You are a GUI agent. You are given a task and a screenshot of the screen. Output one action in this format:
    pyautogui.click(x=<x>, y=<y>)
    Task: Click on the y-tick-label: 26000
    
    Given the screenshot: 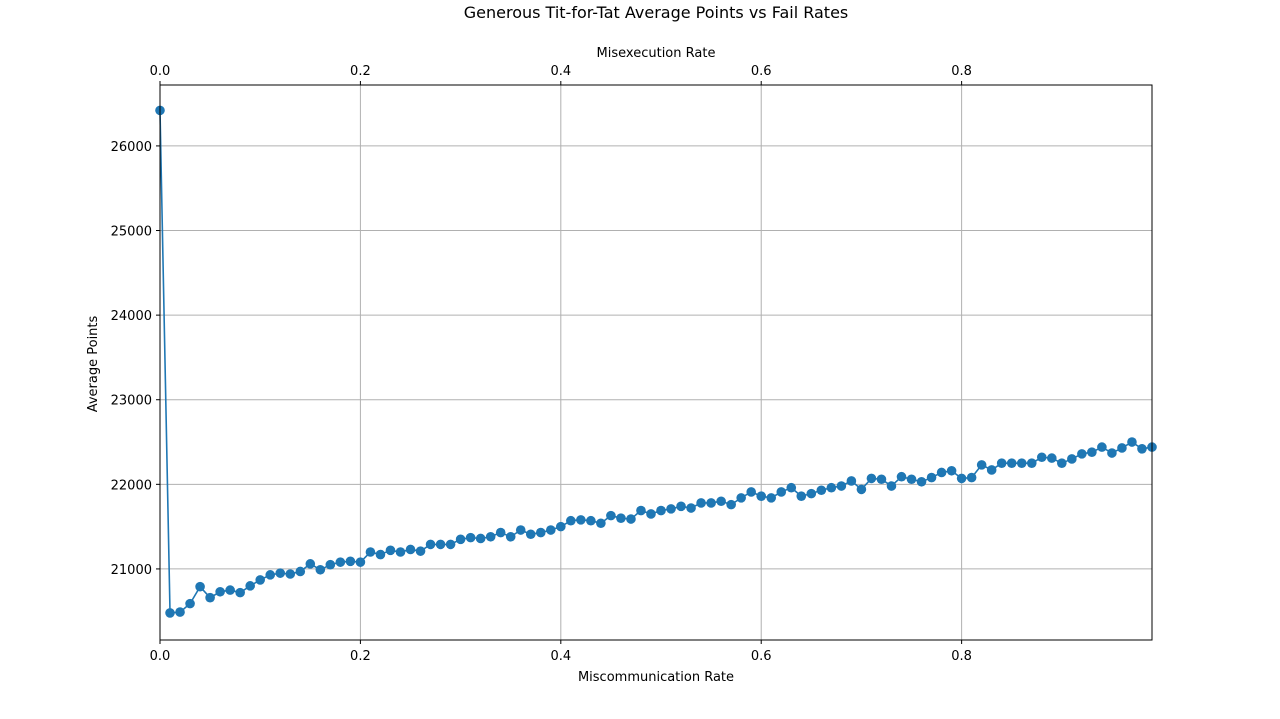 What is the action you would take?
    pyautogui.click(x=131, y=147)
    